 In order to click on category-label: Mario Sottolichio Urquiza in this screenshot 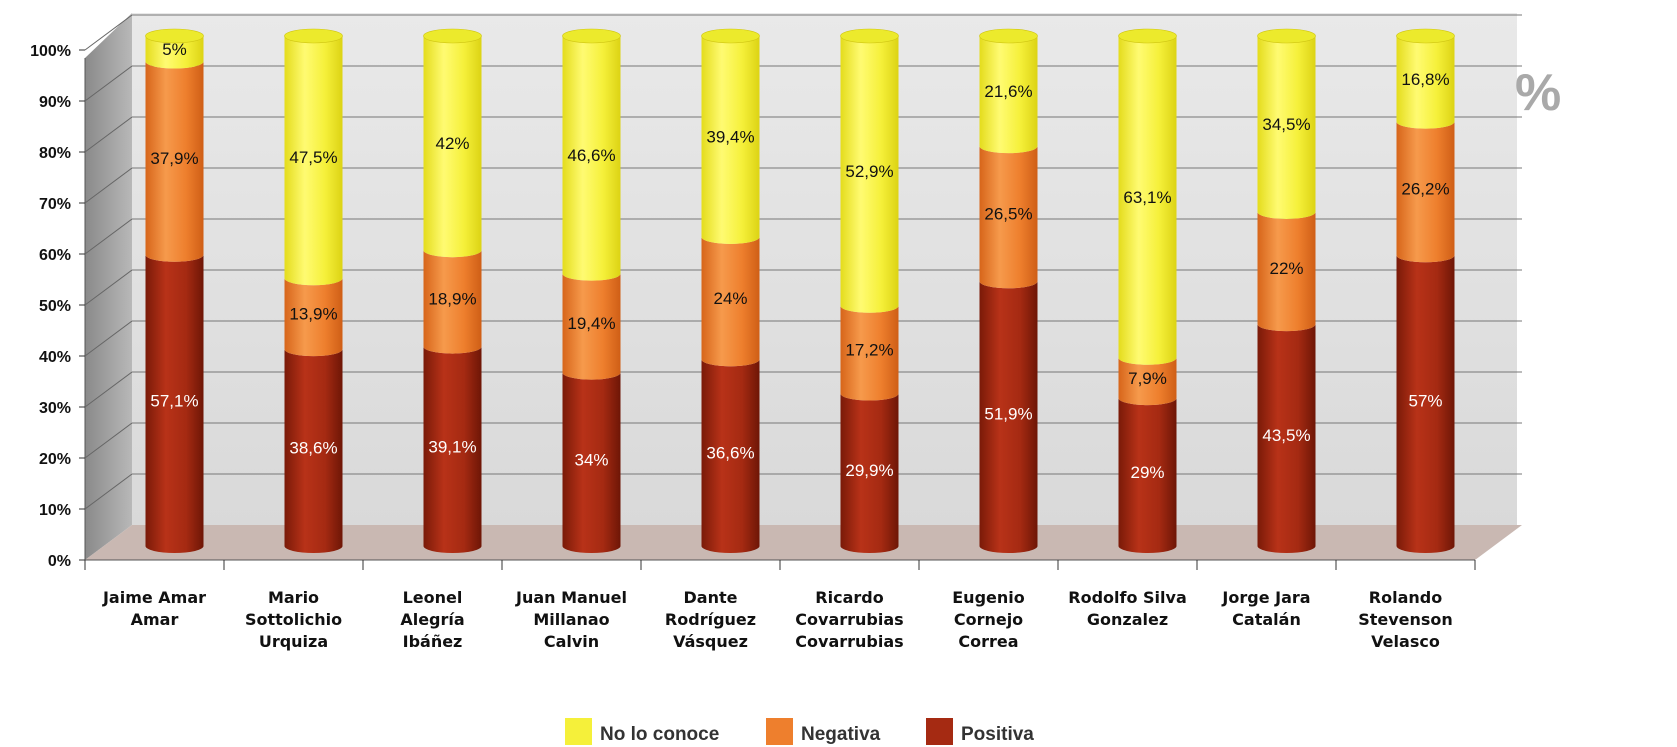, I will do `click(293, 619)`.